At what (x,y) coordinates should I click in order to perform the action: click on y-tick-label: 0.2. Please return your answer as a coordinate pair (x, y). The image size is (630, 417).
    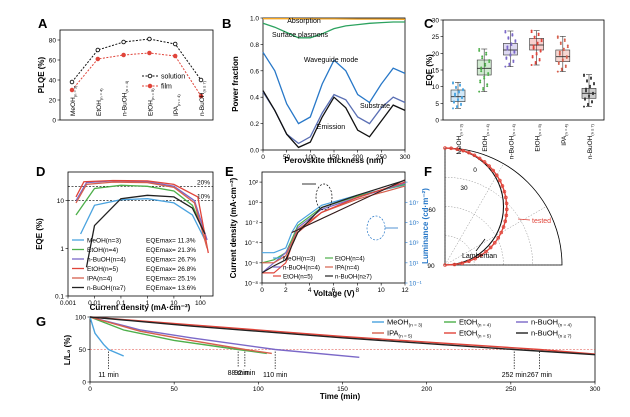
    Looking at the image, I should click on (254, 124).